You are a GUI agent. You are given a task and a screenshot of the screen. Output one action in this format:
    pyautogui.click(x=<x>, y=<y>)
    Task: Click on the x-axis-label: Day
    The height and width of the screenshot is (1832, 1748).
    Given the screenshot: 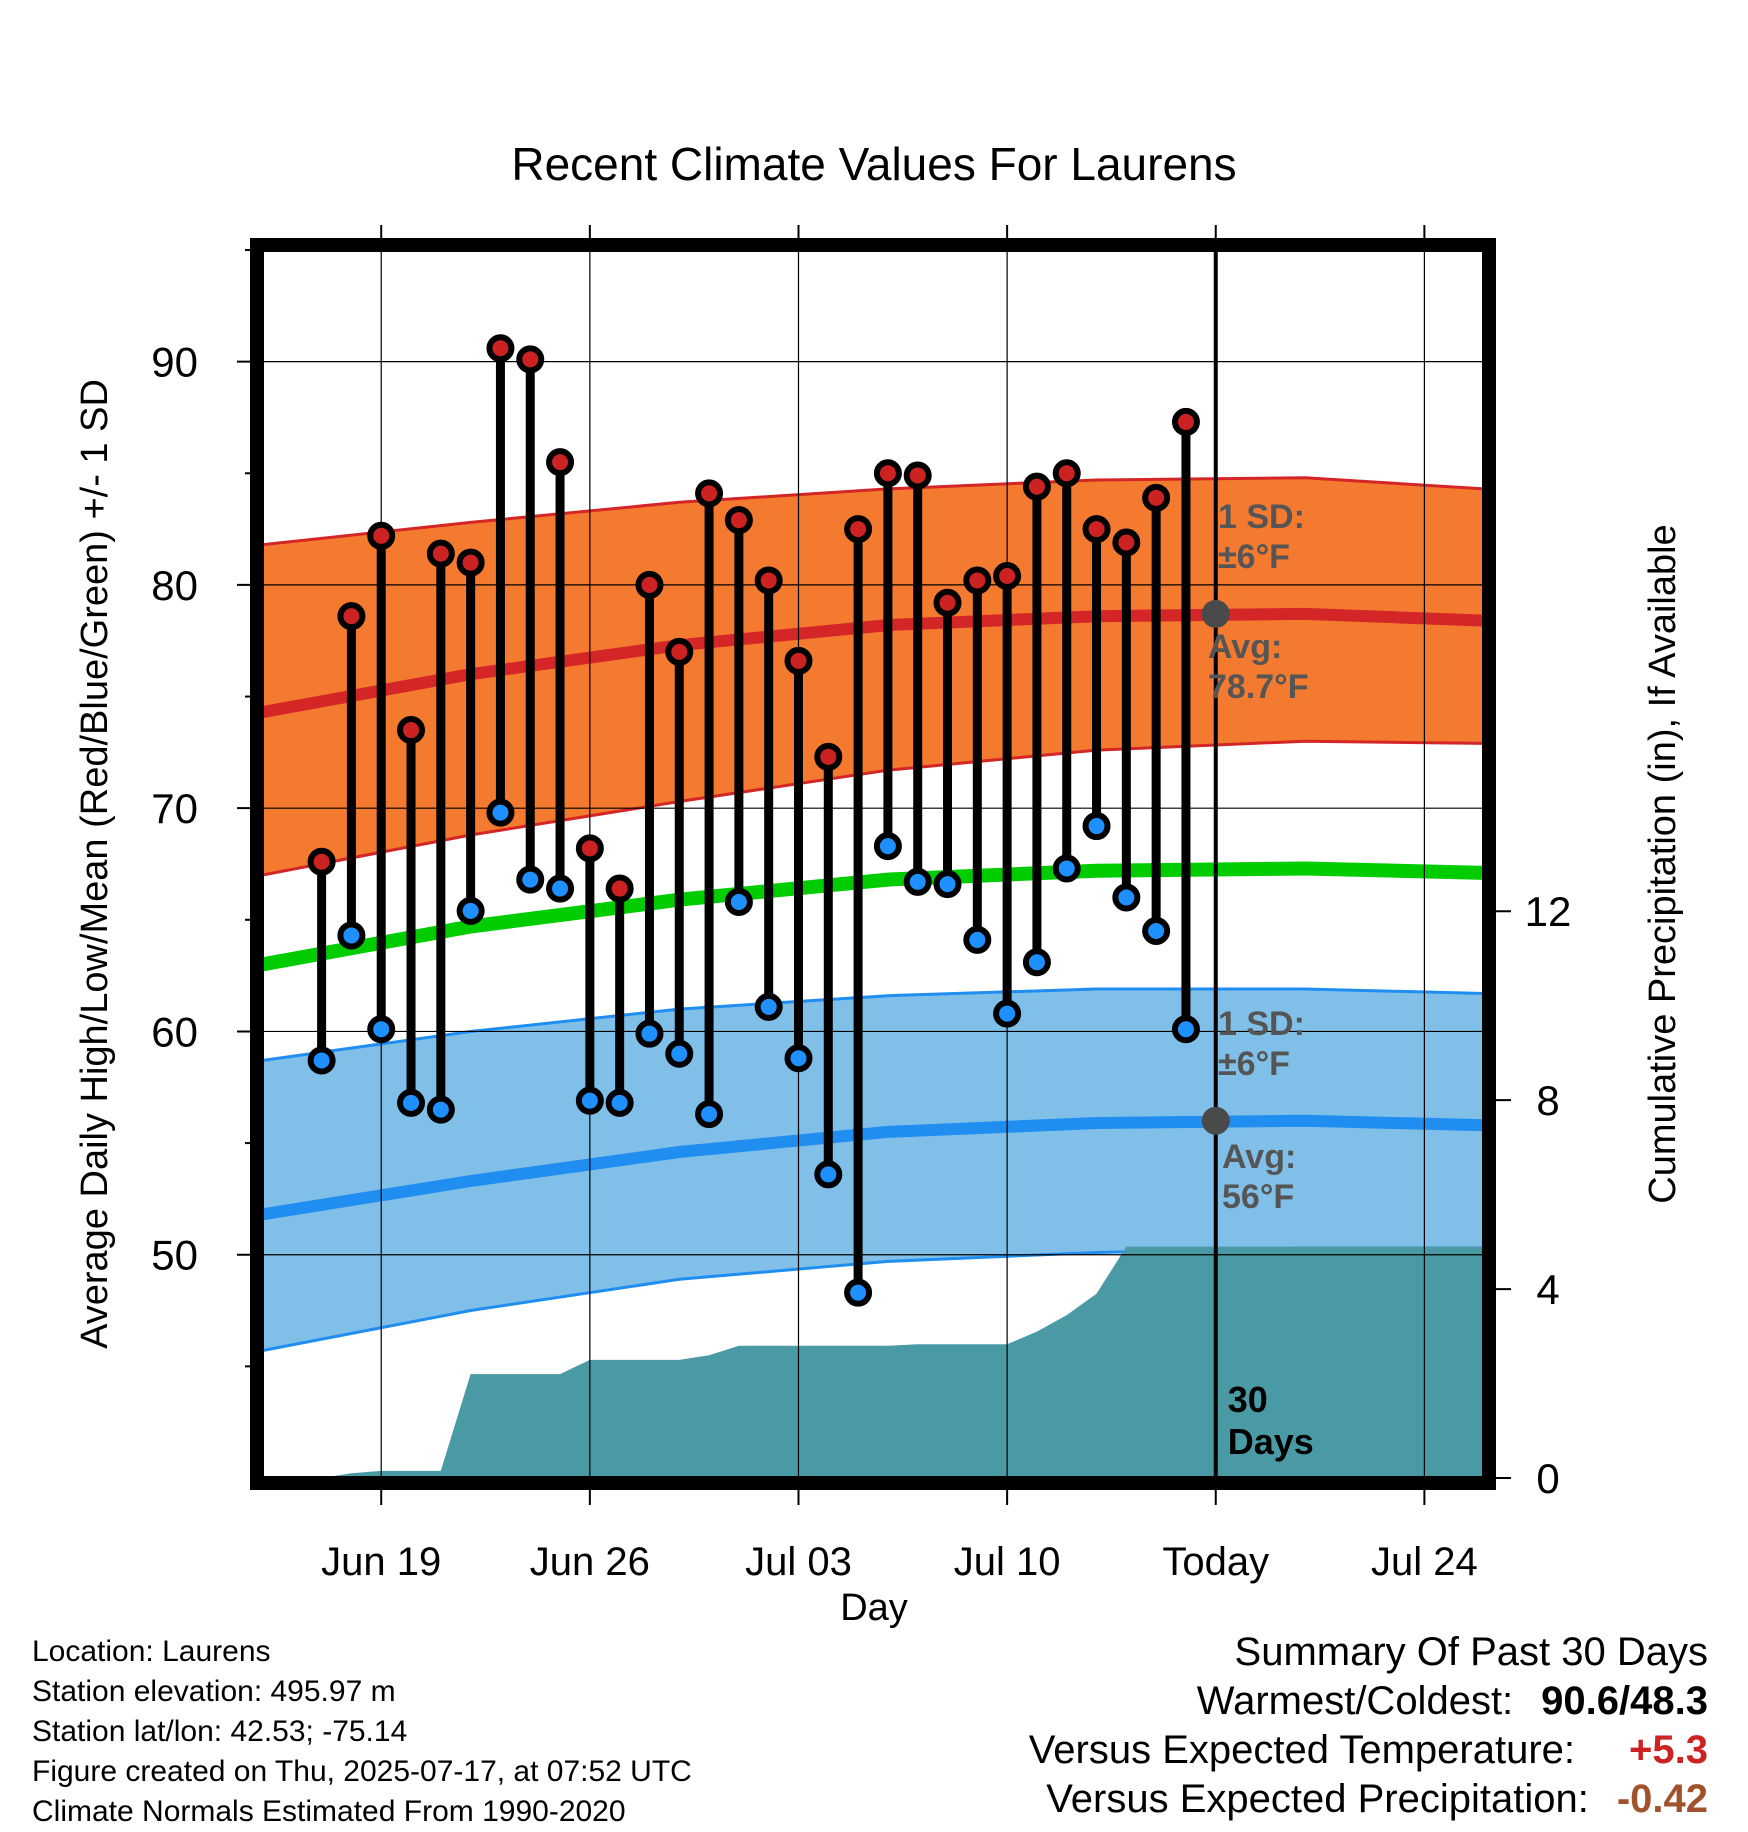 What is the action you would take?
    pyautogui.click(x=874, y=1607)
    